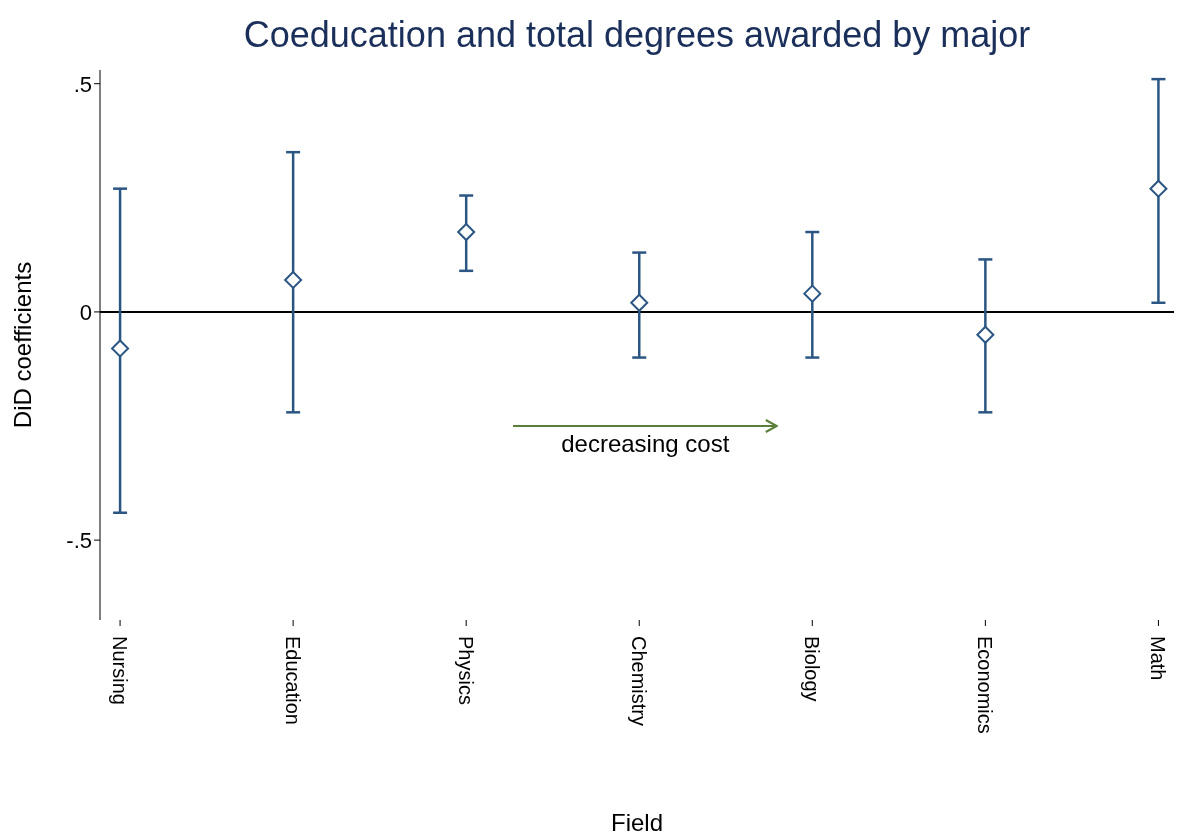 This screenshot has width=1182, height=839. Describe the element at coordinates (466, 670) in the screenshot. I see `x-tick-label: Physics` at that location.